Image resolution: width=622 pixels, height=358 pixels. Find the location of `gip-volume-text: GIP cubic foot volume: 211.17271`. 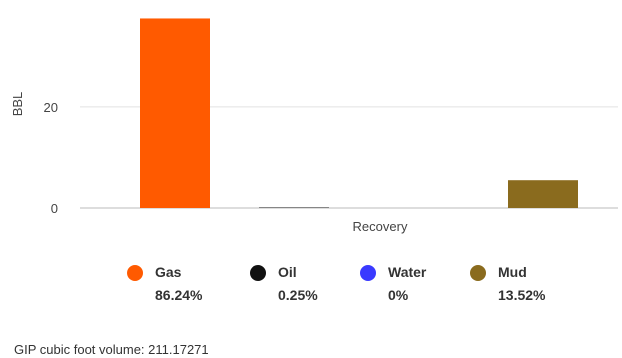

gip-volume-text: GIP cubic foot volume: 211.17271 is located at coordinates (111, 349).